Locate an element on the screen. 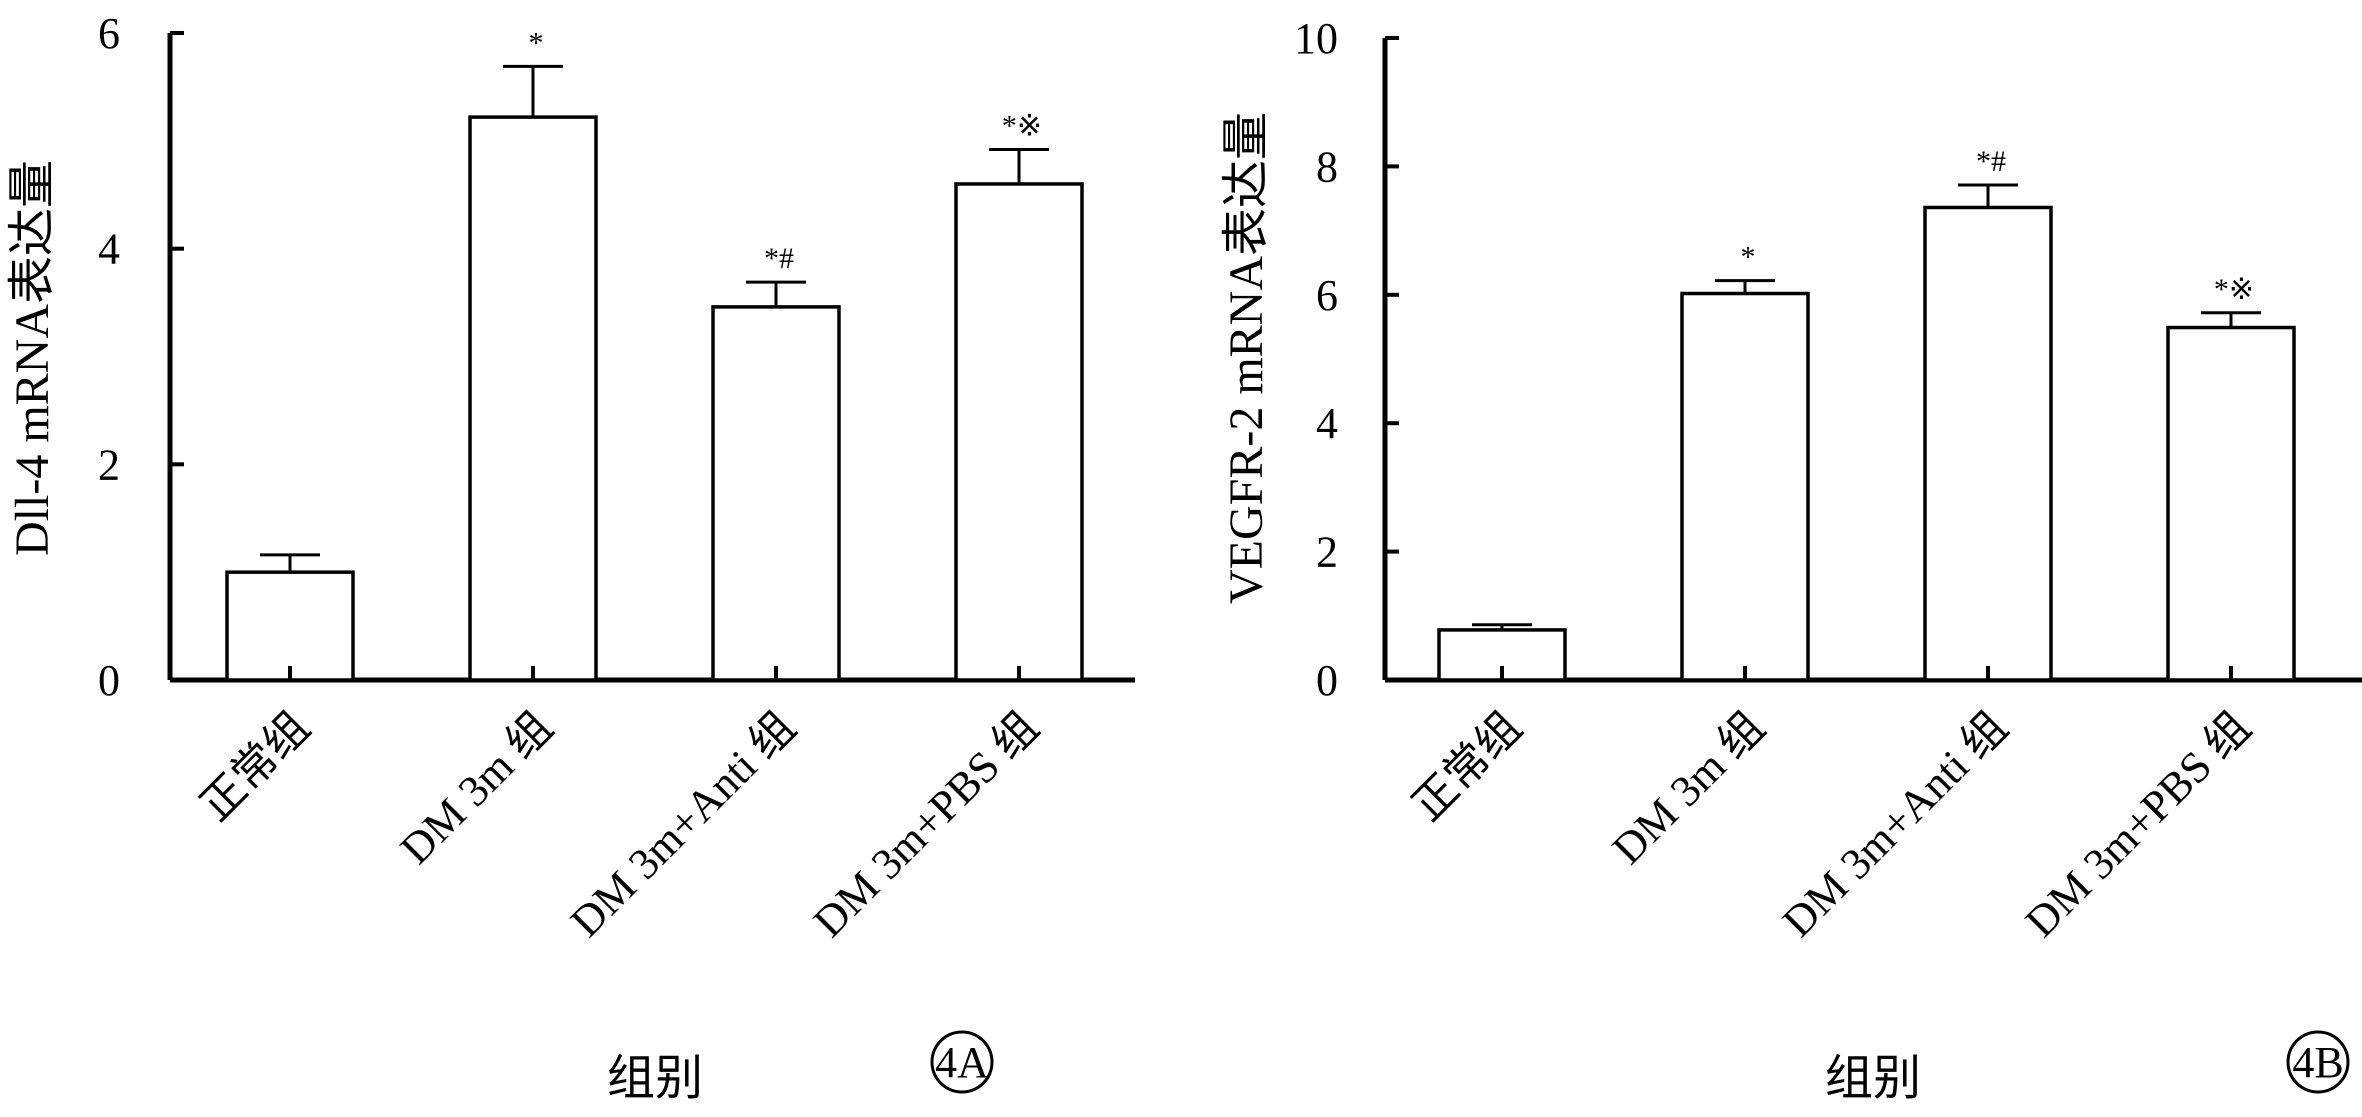 The width and height of the screenshot is (2362, 1117). panel-4a-category-label: DM 3m+Anti 组 is located at coordinates (683, 824).